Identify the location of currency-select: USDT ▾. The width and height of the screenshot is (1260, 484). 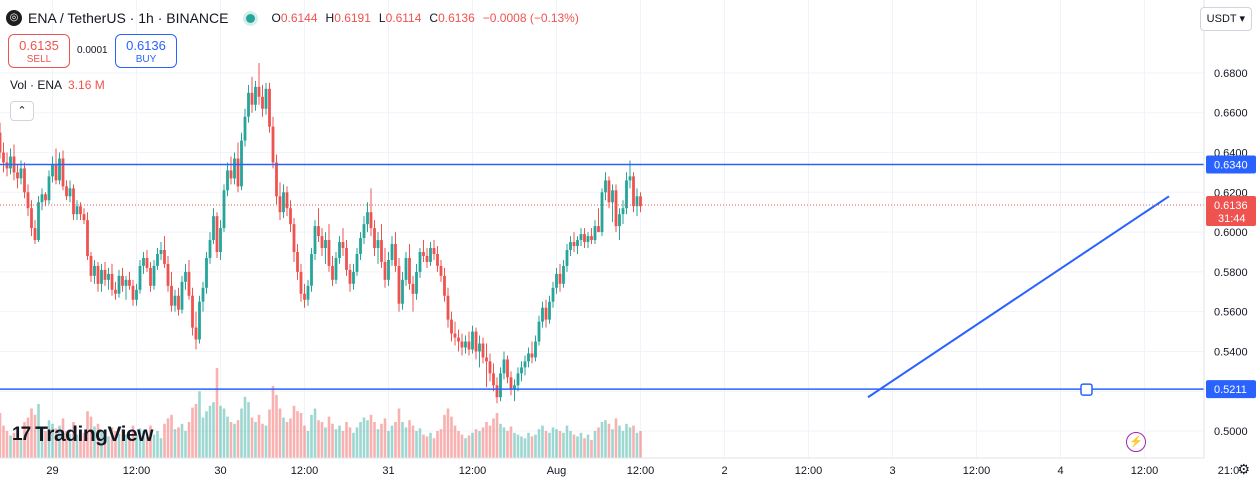
(1225, 19).